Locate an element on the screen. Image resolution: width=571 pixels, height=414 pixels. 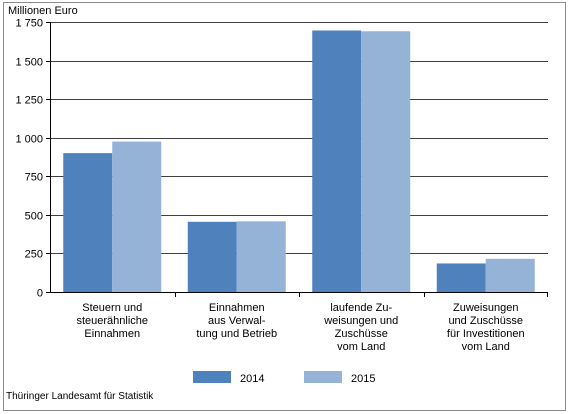
x-category-label-line: tung und Betrieb is located at coordinates (236, 334).